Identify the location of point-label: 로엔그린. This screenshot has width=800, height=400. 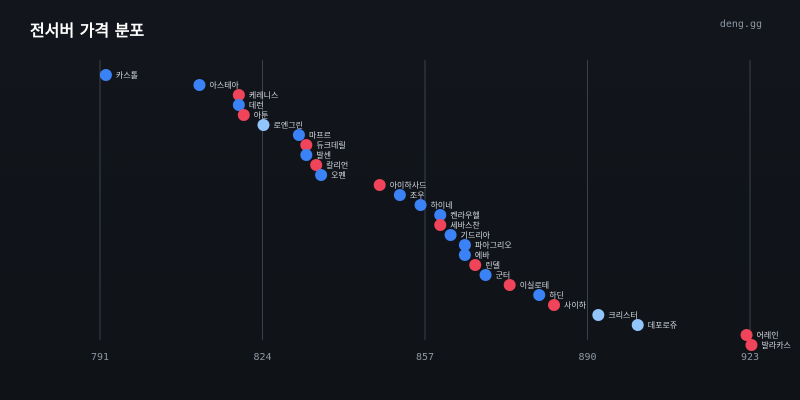
(287, 125).